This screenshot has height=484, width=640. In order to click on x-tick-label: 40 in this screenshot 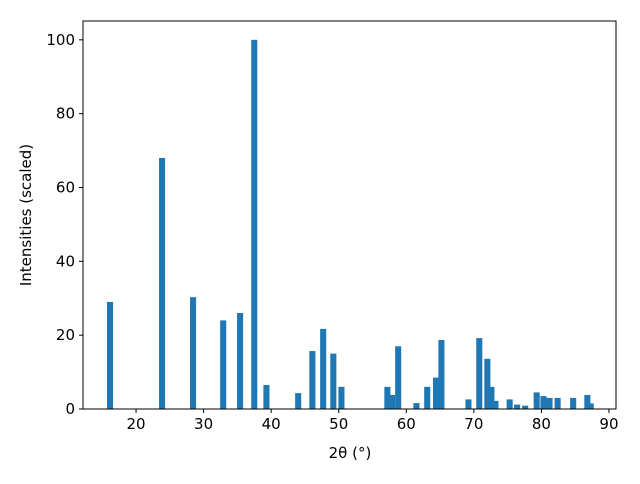, I will do `click(271, 424)`.